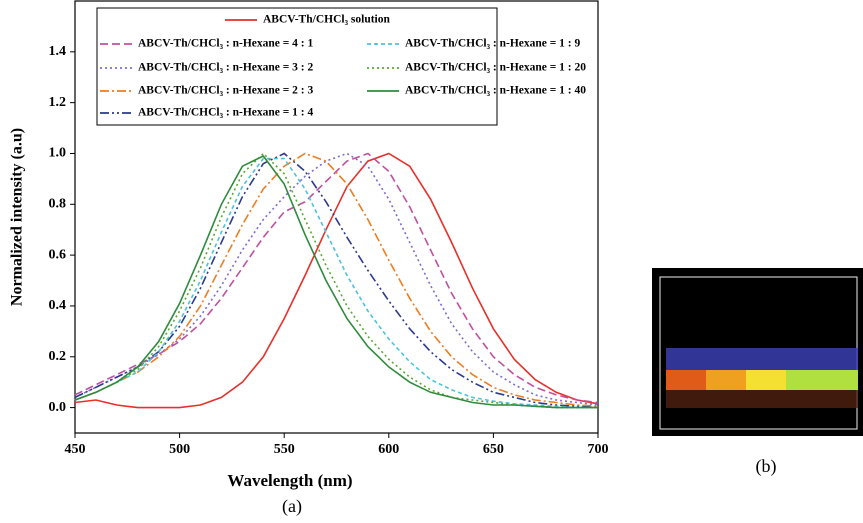  What do you see at coordinates (75, 449) in the screenshot?
I see `x-tick-label: 450` at bounding box center [75, 449].